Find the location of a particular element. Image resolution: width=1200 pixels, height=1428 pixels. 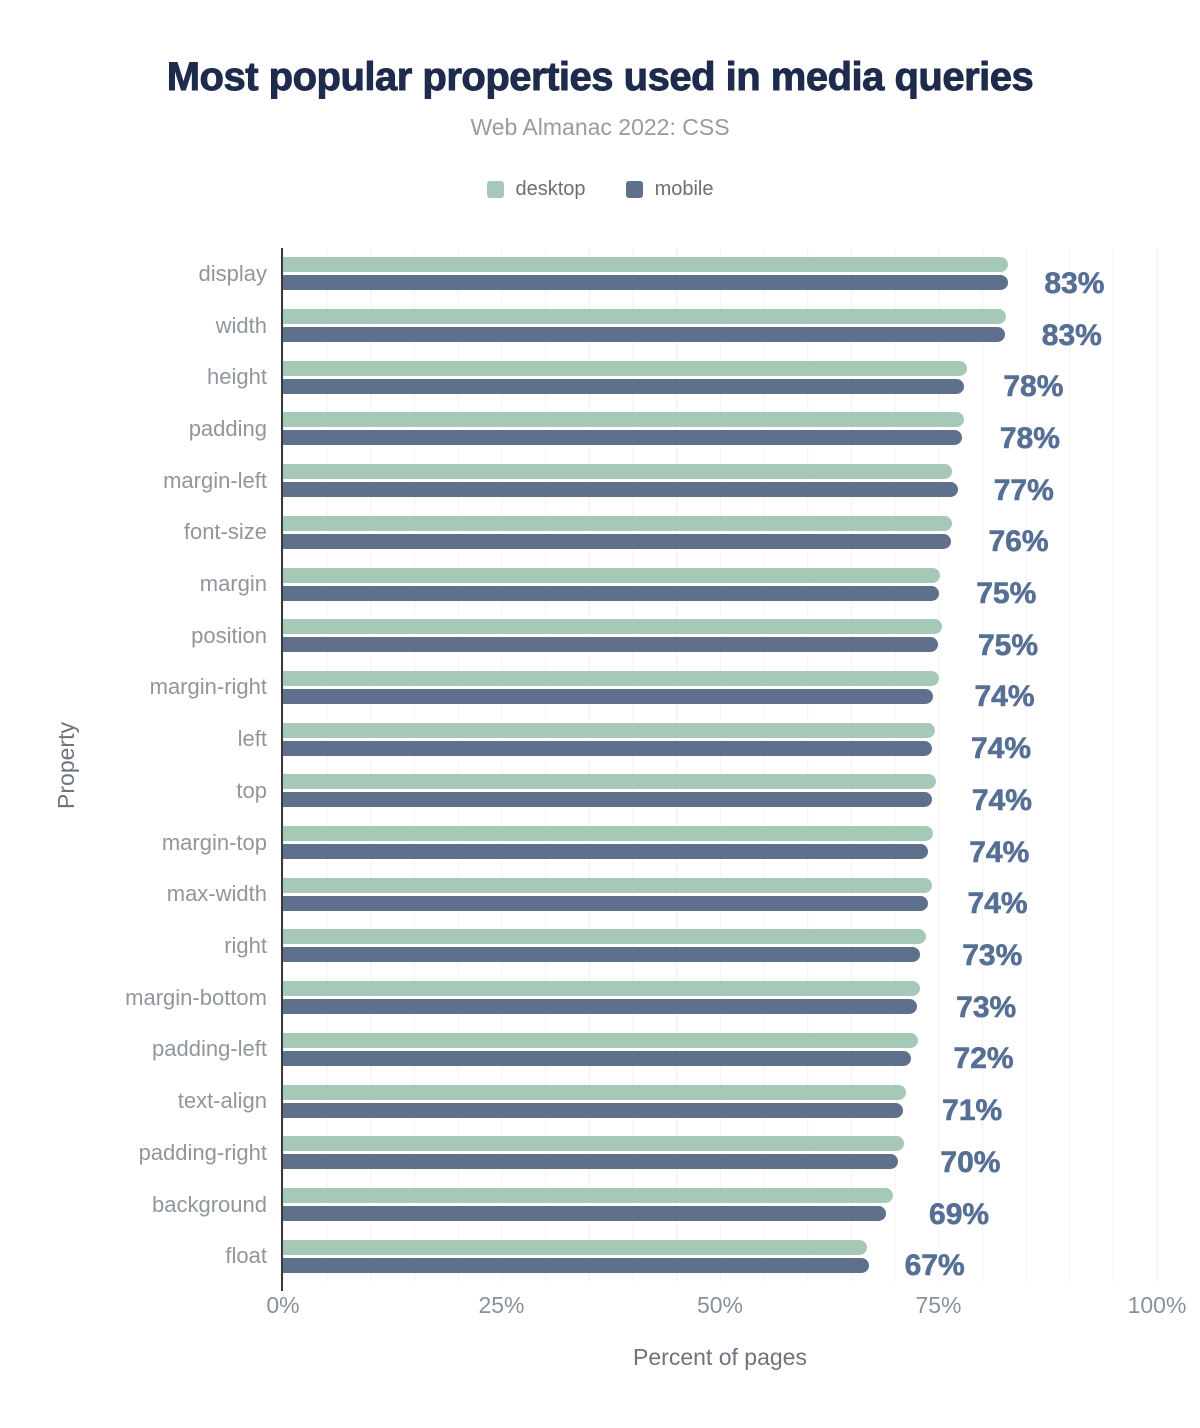

bar-row: position 75% is located at coordinates (674, 636).